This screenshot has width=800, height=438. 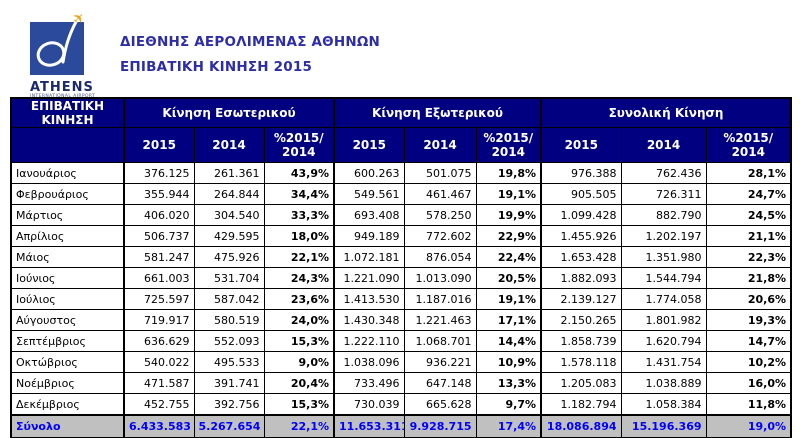 I want to click on month-label: Αύγουστος, so click(x=67, y=320).